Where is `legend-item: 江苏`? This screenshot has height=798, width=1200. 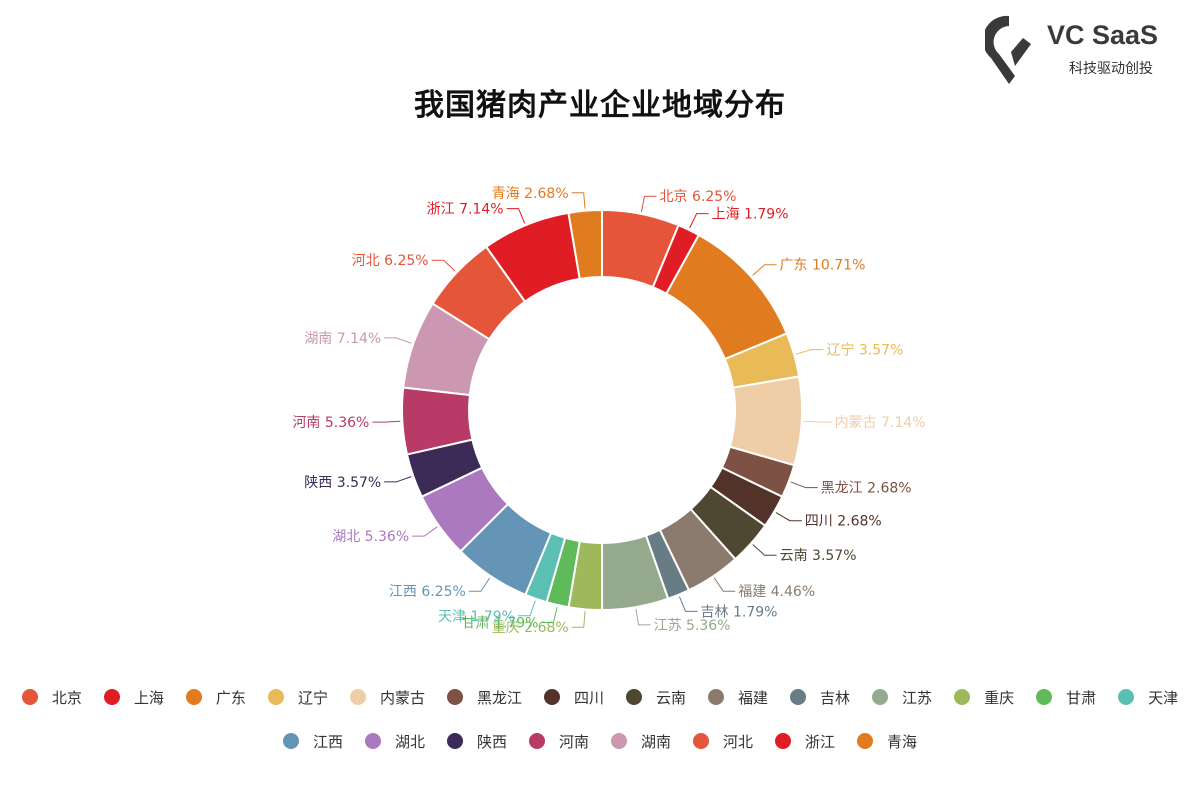 legend-item: 江苏 is located at coordinates (902, 697).